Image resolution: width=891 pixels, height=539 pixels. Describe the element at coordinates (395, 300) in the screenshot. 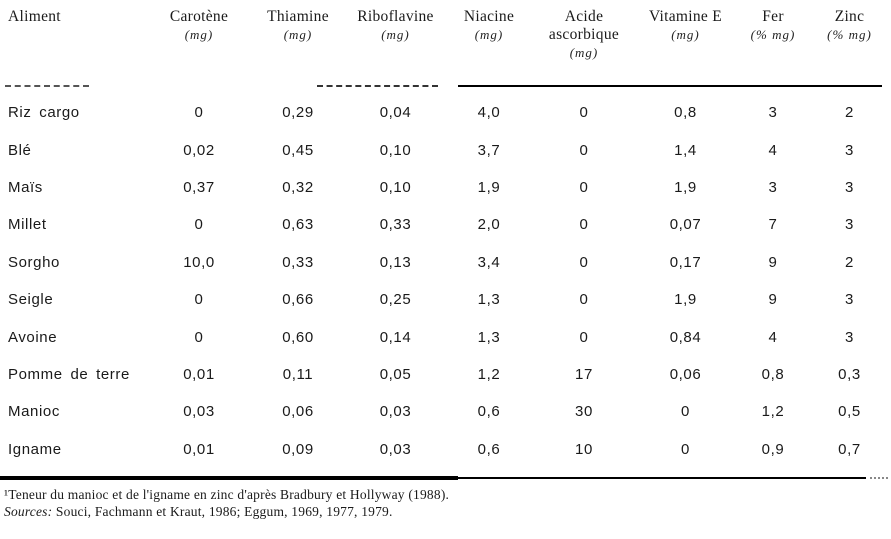

I see `cell-seigle-riboflavine: 0,25` at that location.